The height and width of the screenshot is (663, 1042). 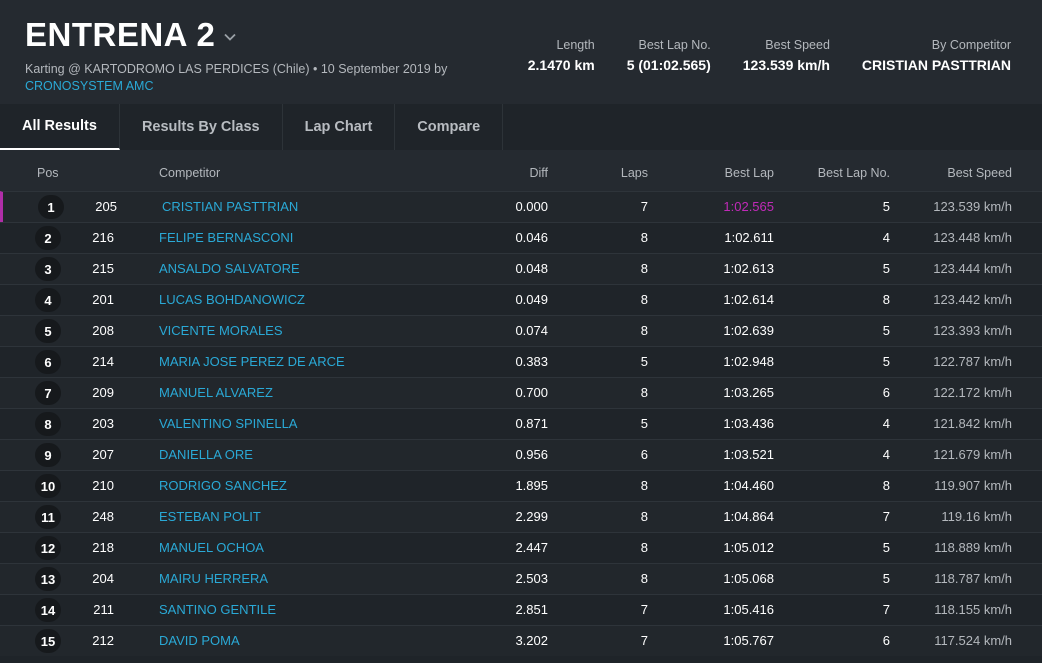 I want to click on laps-value: 6, so click(x=644, y=454).